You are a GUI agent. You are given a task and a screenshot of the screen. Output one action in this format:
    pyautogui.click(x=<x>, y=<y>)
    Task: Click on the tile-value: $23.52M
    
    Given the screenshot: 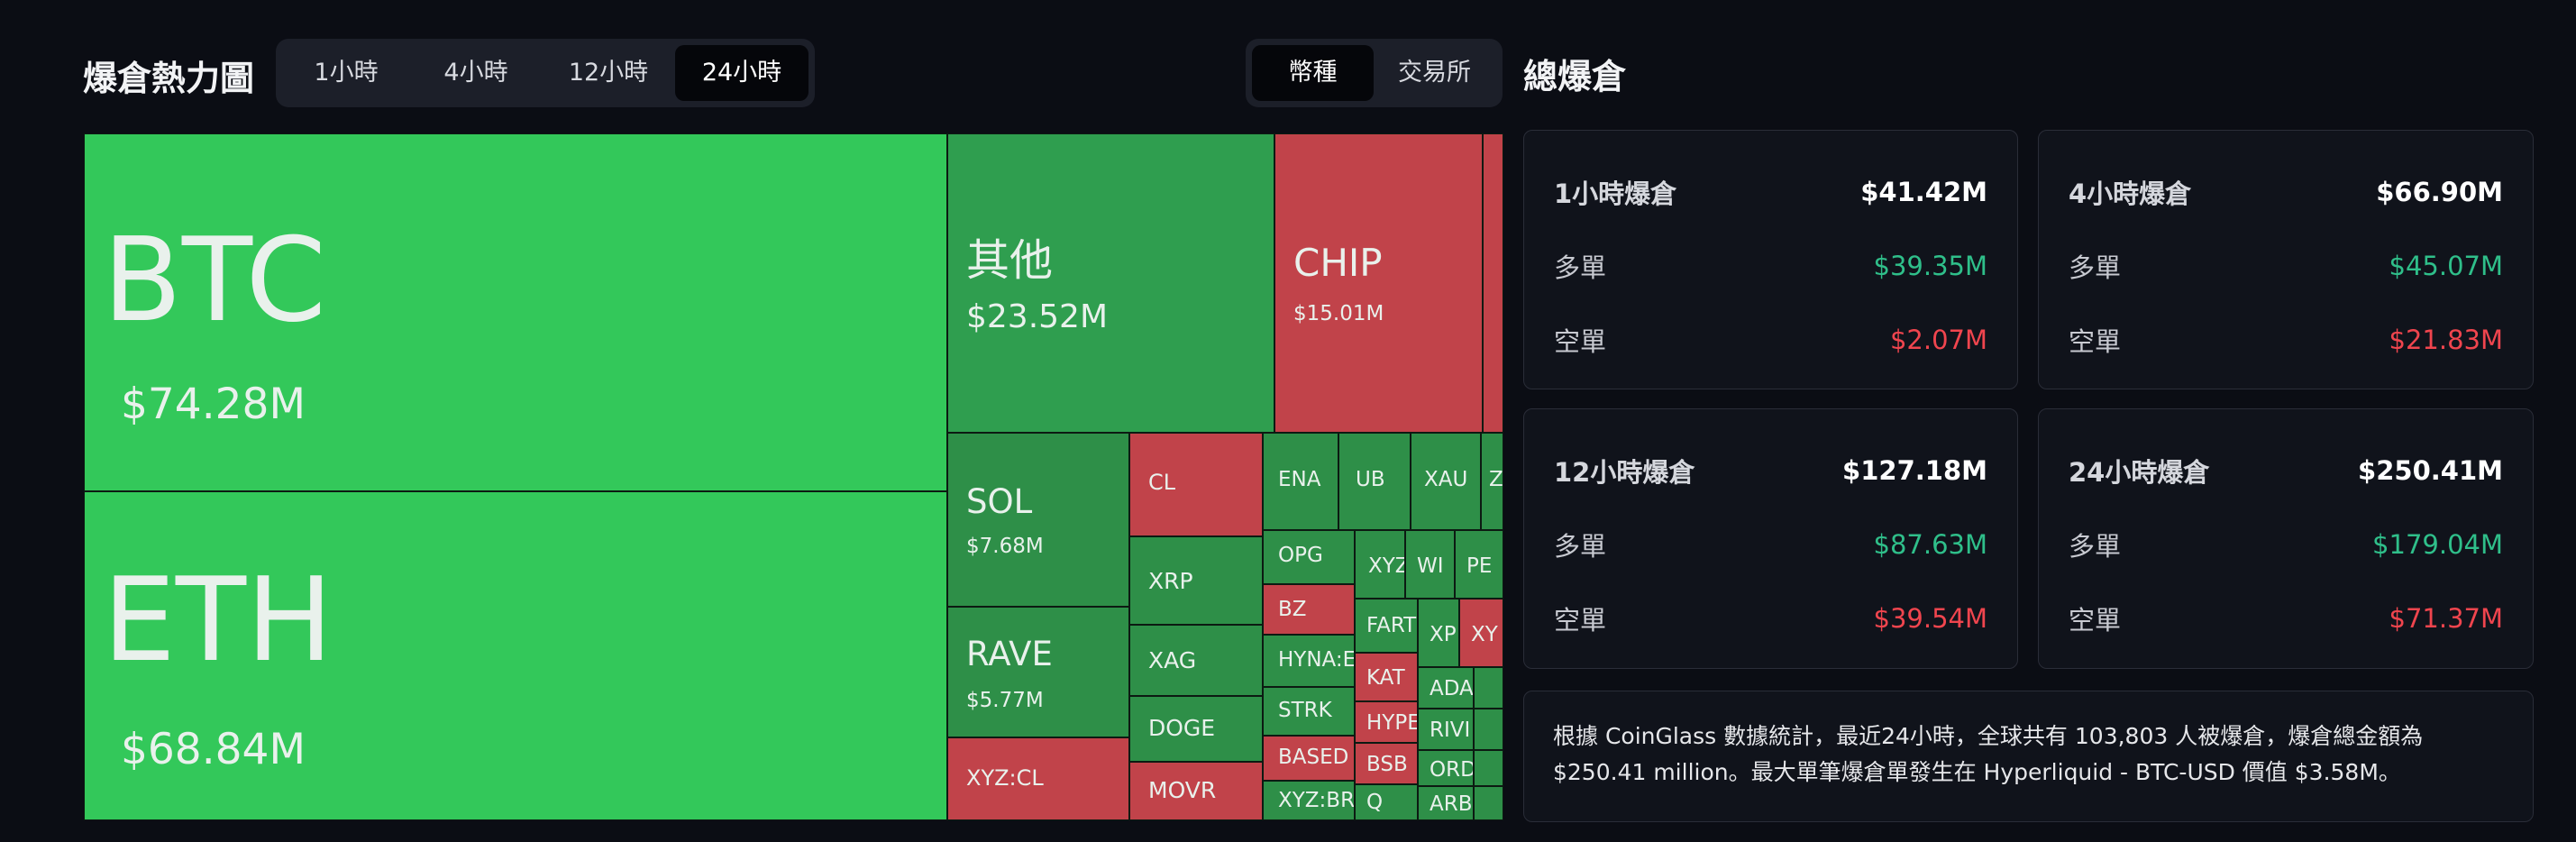 What is the action you would take?
    pyautogui.click(x=1037, y=316)
    